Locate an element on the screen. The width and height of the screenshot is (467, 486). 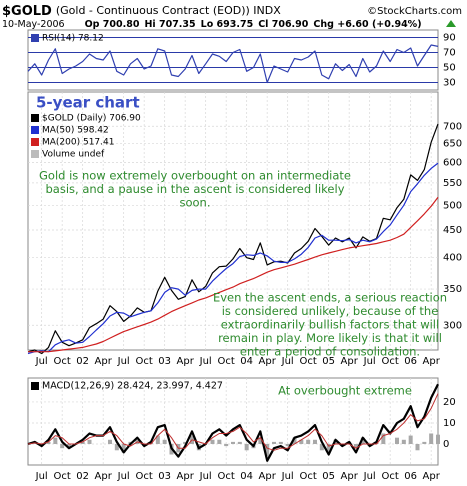
quote: Lo 693.75 is located at coordinates (227, 24).